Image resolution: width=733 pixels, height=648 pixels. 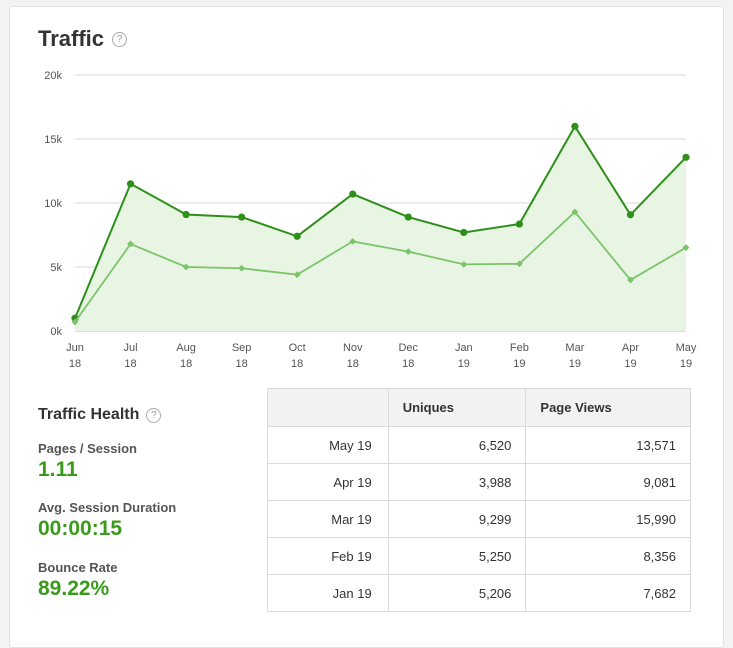 What do you see at coordinates (297, 348) in the screenshot?
I see `x-tick-label-month: Oct` at bounding box center [297, 348].